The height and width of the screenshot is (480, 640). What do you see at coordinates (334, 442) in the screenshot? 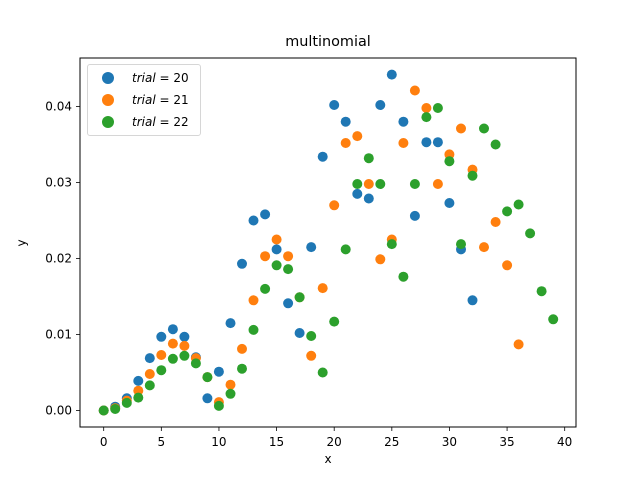
I see `x-tick-label: 20` at bounding box center [334, 442].